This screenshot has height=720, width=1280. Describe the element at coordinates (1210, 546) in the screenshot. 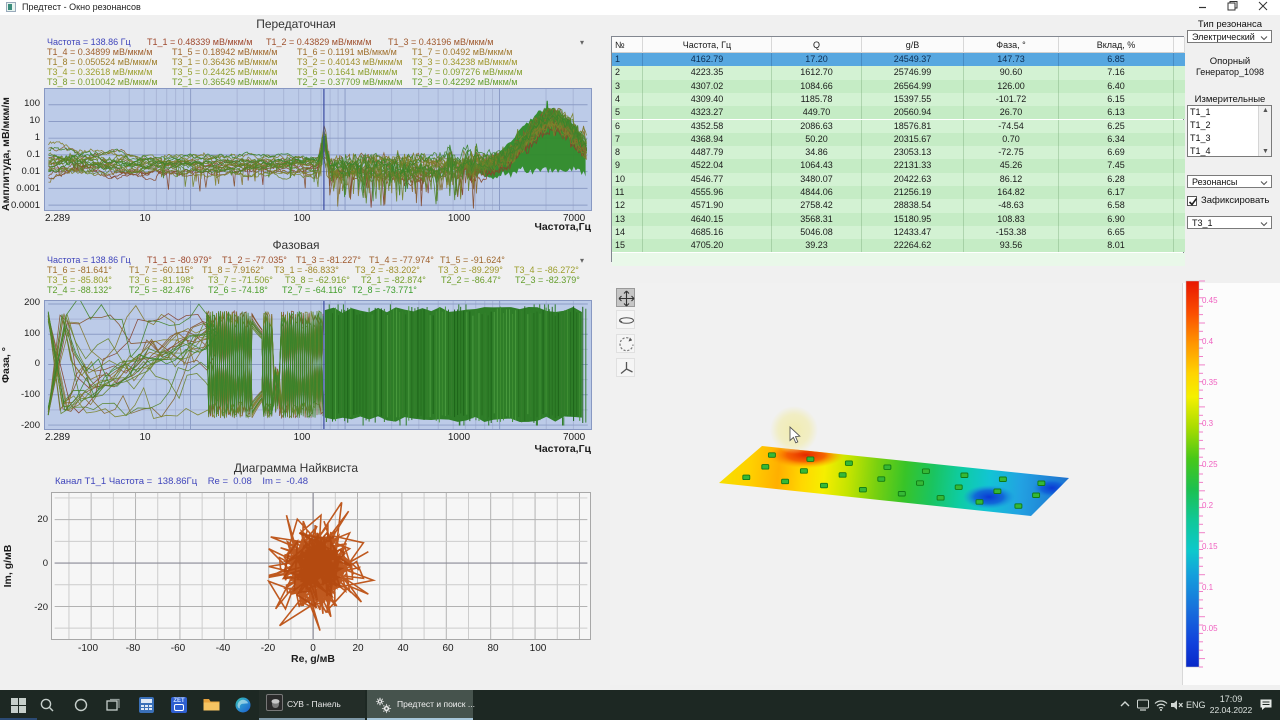

I see `svg-text: 0.15` at that location.